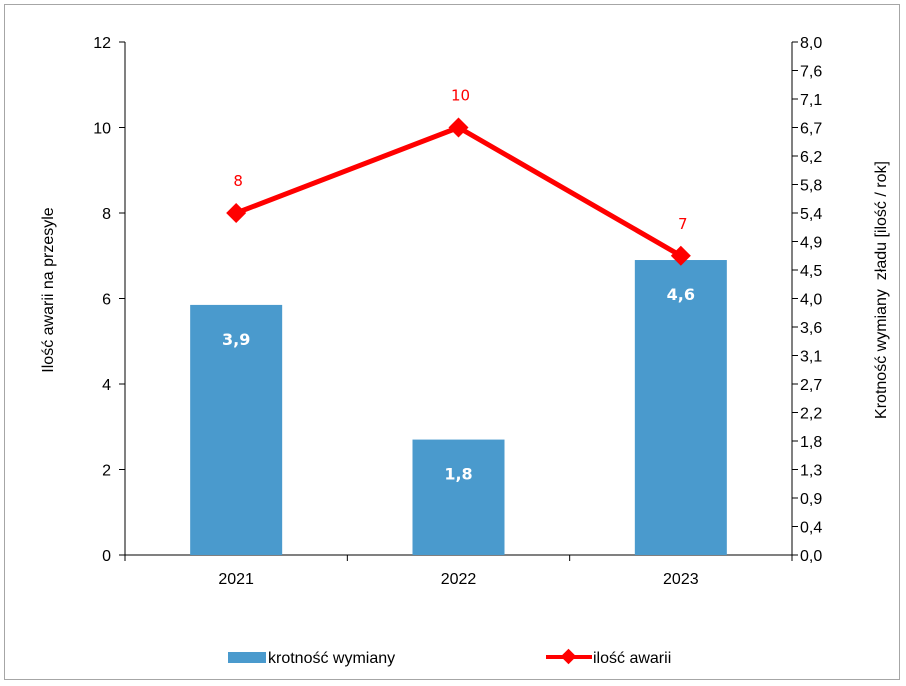 Image resolution: width=906 pixels, height=686 pixels. I want to click on line-series-group: 8 10 7, so click(458, 176).